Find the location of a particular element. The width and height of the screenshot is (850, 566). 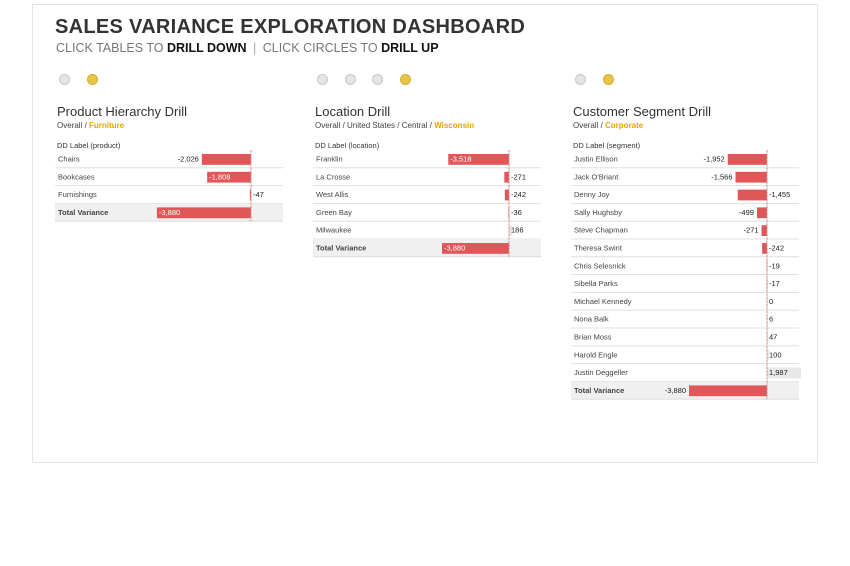

variance-row: Chris Selesnick -19 is located at coordinates (685, 267).